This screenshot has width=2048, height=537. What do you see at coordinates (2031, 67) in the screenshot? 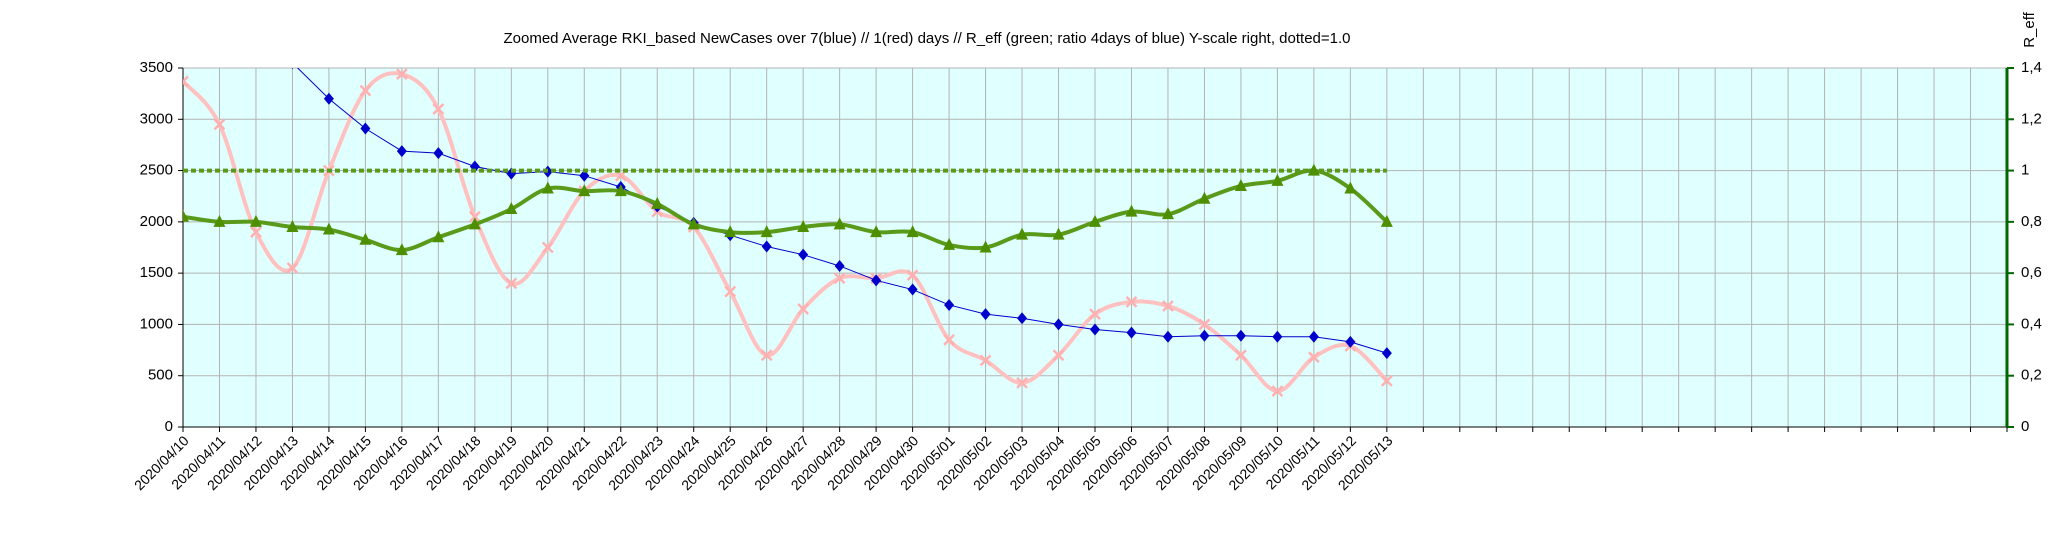
I see `y2-tick-label: 1,4` at bounding box center [2031, 67].